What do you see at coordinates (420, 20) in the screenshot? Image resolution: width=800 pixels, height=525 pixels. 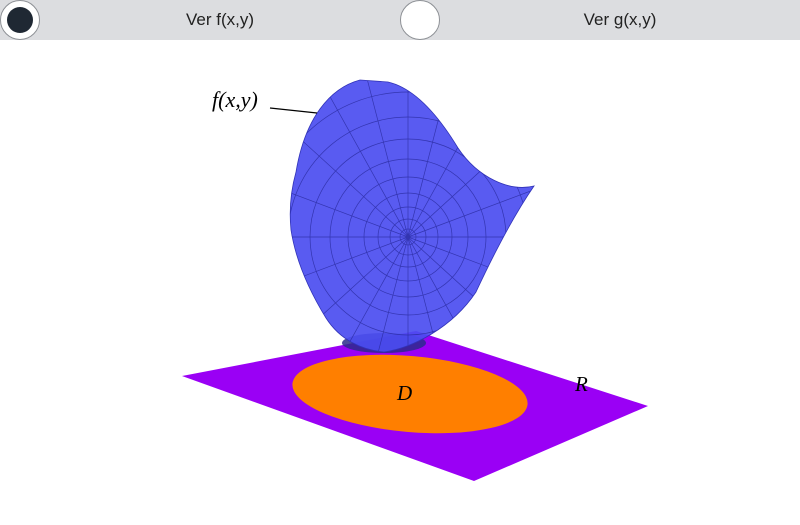 I see `radio-view-g` at bounding box center [420, 20].